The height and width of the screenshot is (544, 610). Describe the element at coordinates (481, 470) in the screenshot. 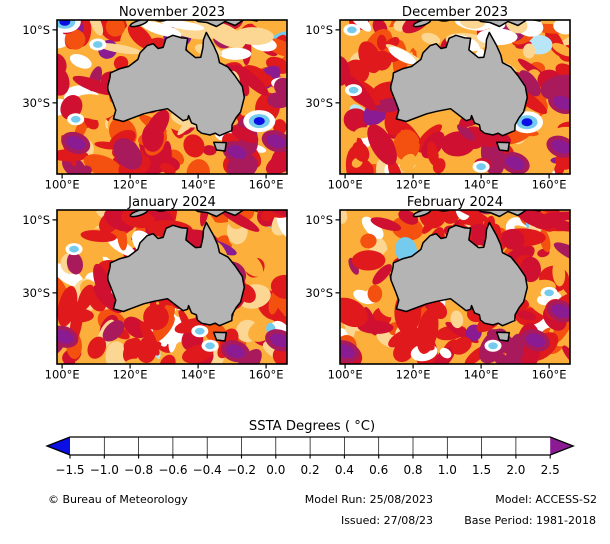

I see `colorbar-tick-label: 1.5` at that location.